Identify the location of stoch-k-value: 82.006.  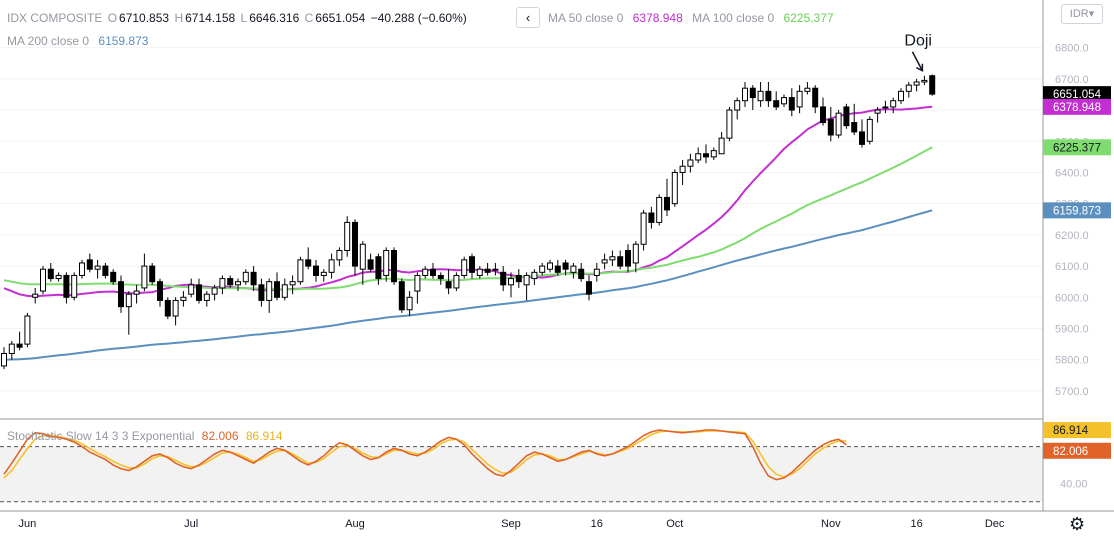
(220, 436).